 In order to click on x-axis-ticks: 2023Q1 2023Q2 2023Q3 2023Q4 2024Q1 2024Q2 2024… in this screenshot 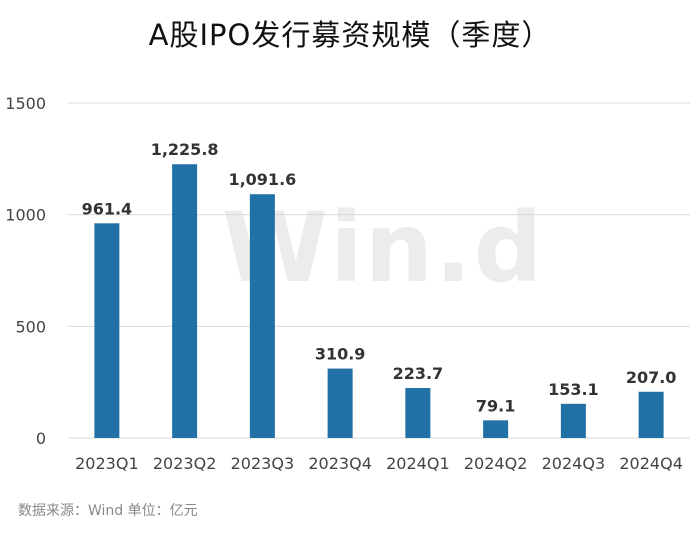, I will do `click(379, 463)`.